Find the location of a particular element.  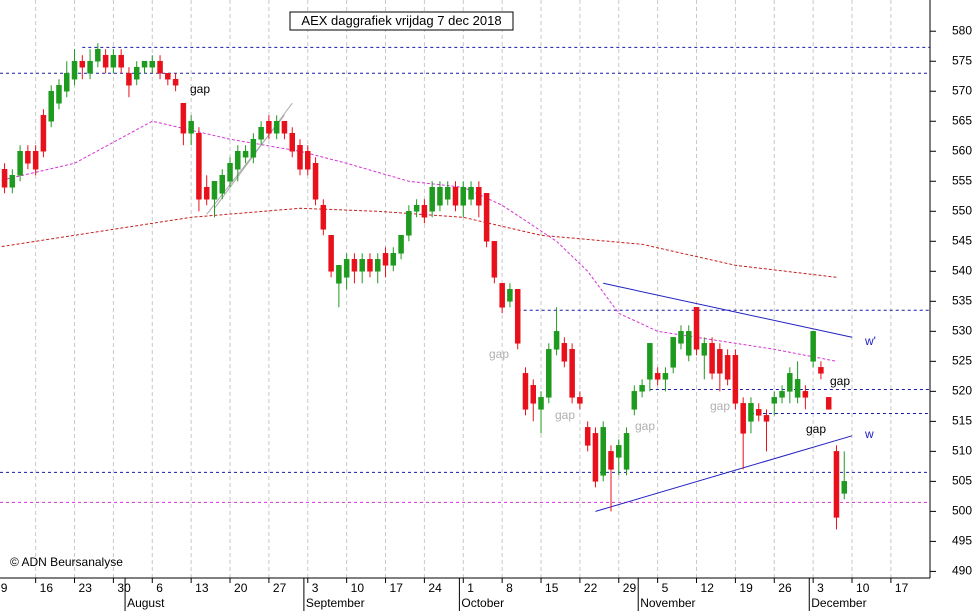

y-tick-label: 525 is located at coordinates (962, 360).